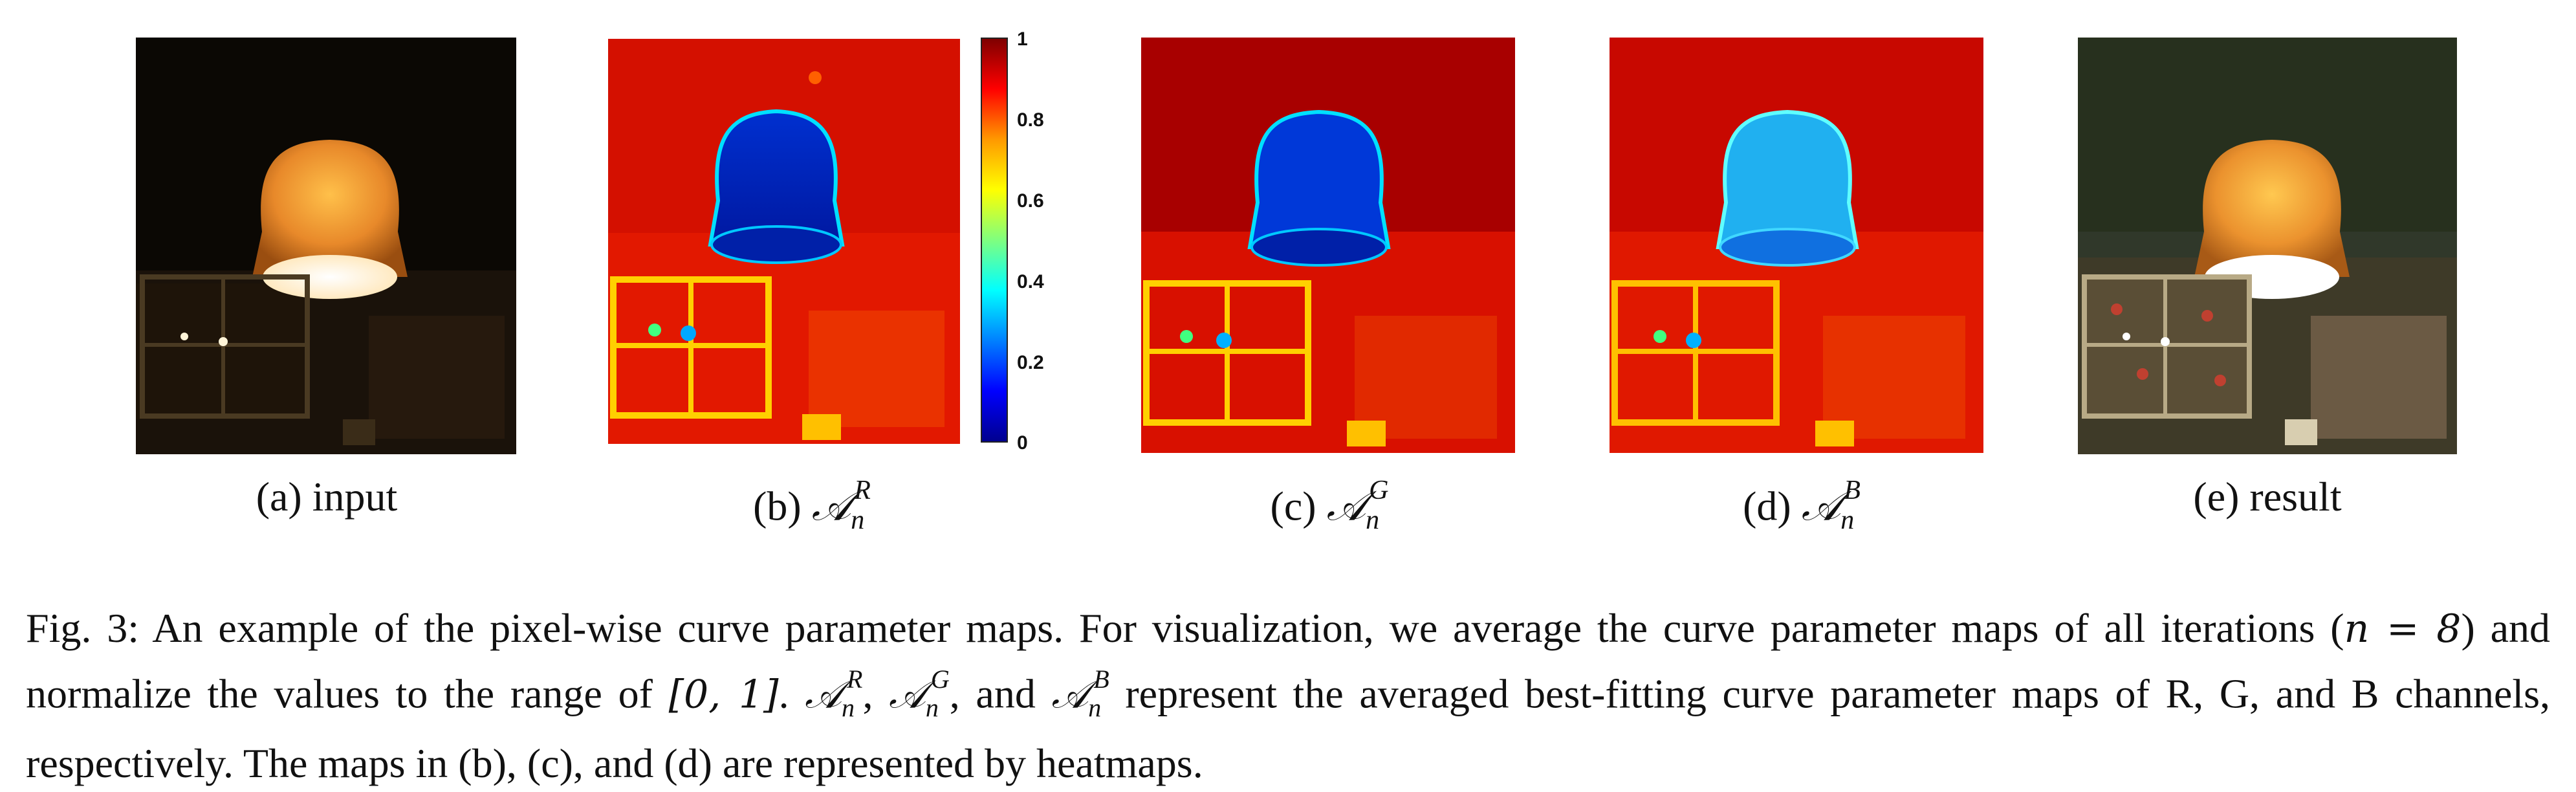 The height and width of the screenshot is (792, 2576). I want to click on colorbar, so click(994, 241).